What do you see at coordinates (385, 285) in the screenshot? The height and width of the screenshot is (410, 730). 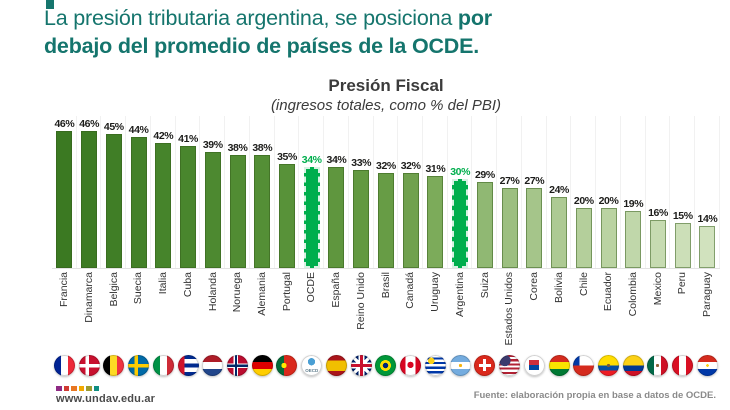 I see `bar-category-label: Brasil` at bounding box center [385, 285].